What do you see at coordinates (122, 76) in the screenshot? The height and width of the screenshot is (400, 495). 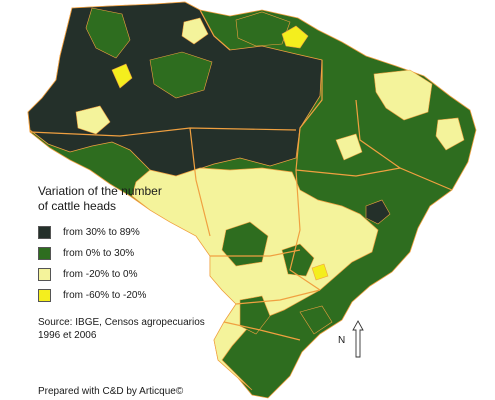 I see `map-region-yellow-acre` at bounding box center [122, 76].